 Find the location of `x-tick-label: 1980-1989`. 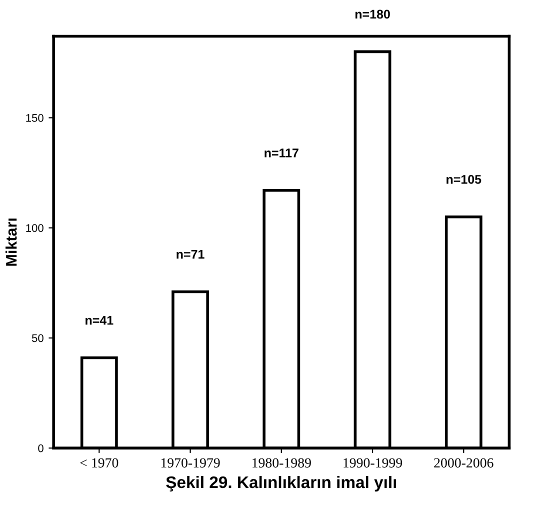

x-tick-label: 1980-1989 is located at coordinates (281, 463).